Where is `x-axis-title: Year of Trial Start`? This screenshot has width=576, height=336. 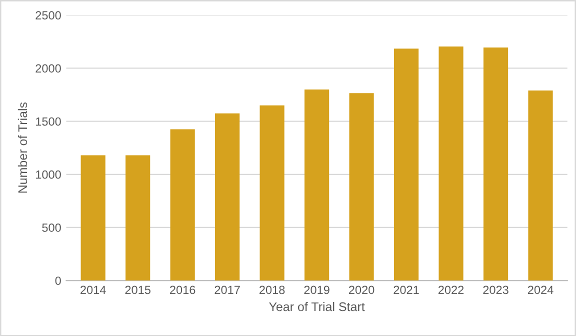 x-axis-title: Year of Trial Start is located at coordinates (317, 307).